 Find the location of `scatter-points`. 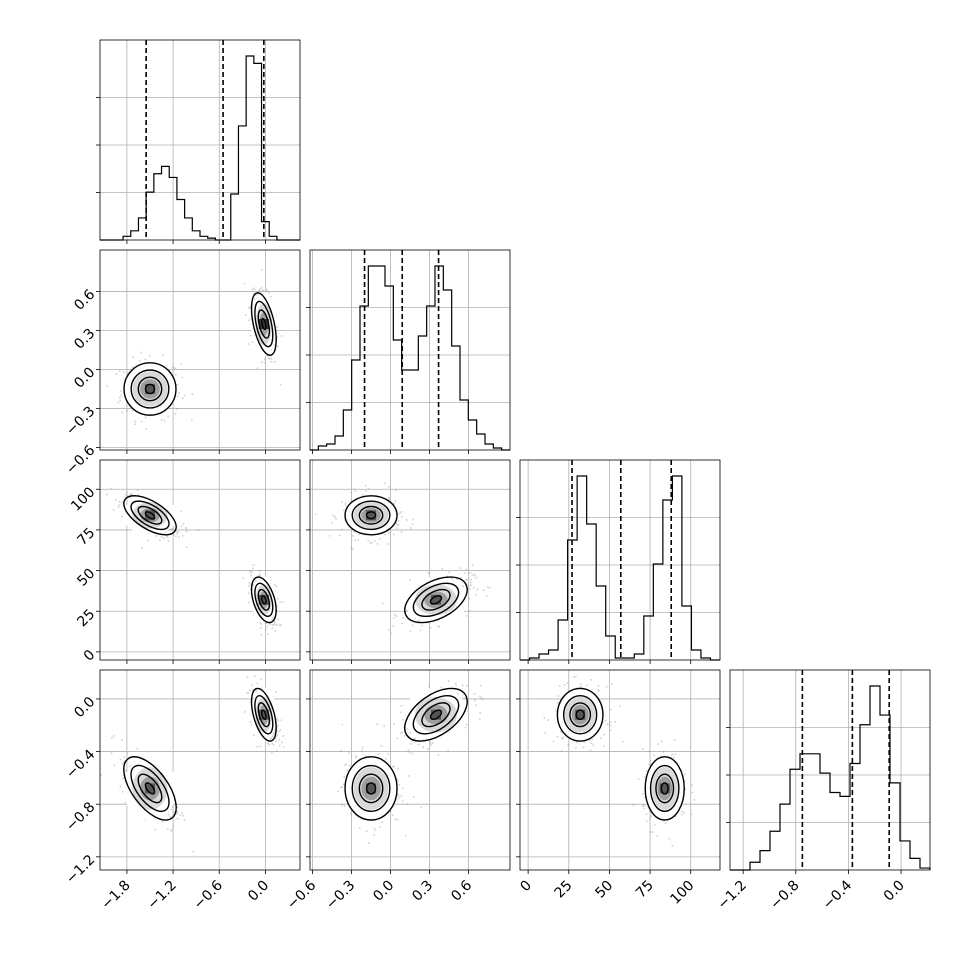

scatter-points is located at coordinates (264, 714).